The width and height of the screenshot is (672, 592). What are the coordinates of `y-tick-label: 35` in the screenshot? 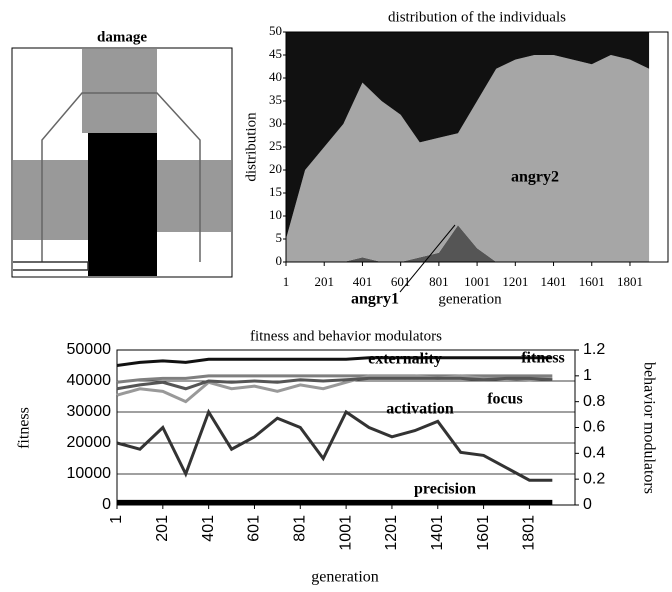 It's located at (275, 99).